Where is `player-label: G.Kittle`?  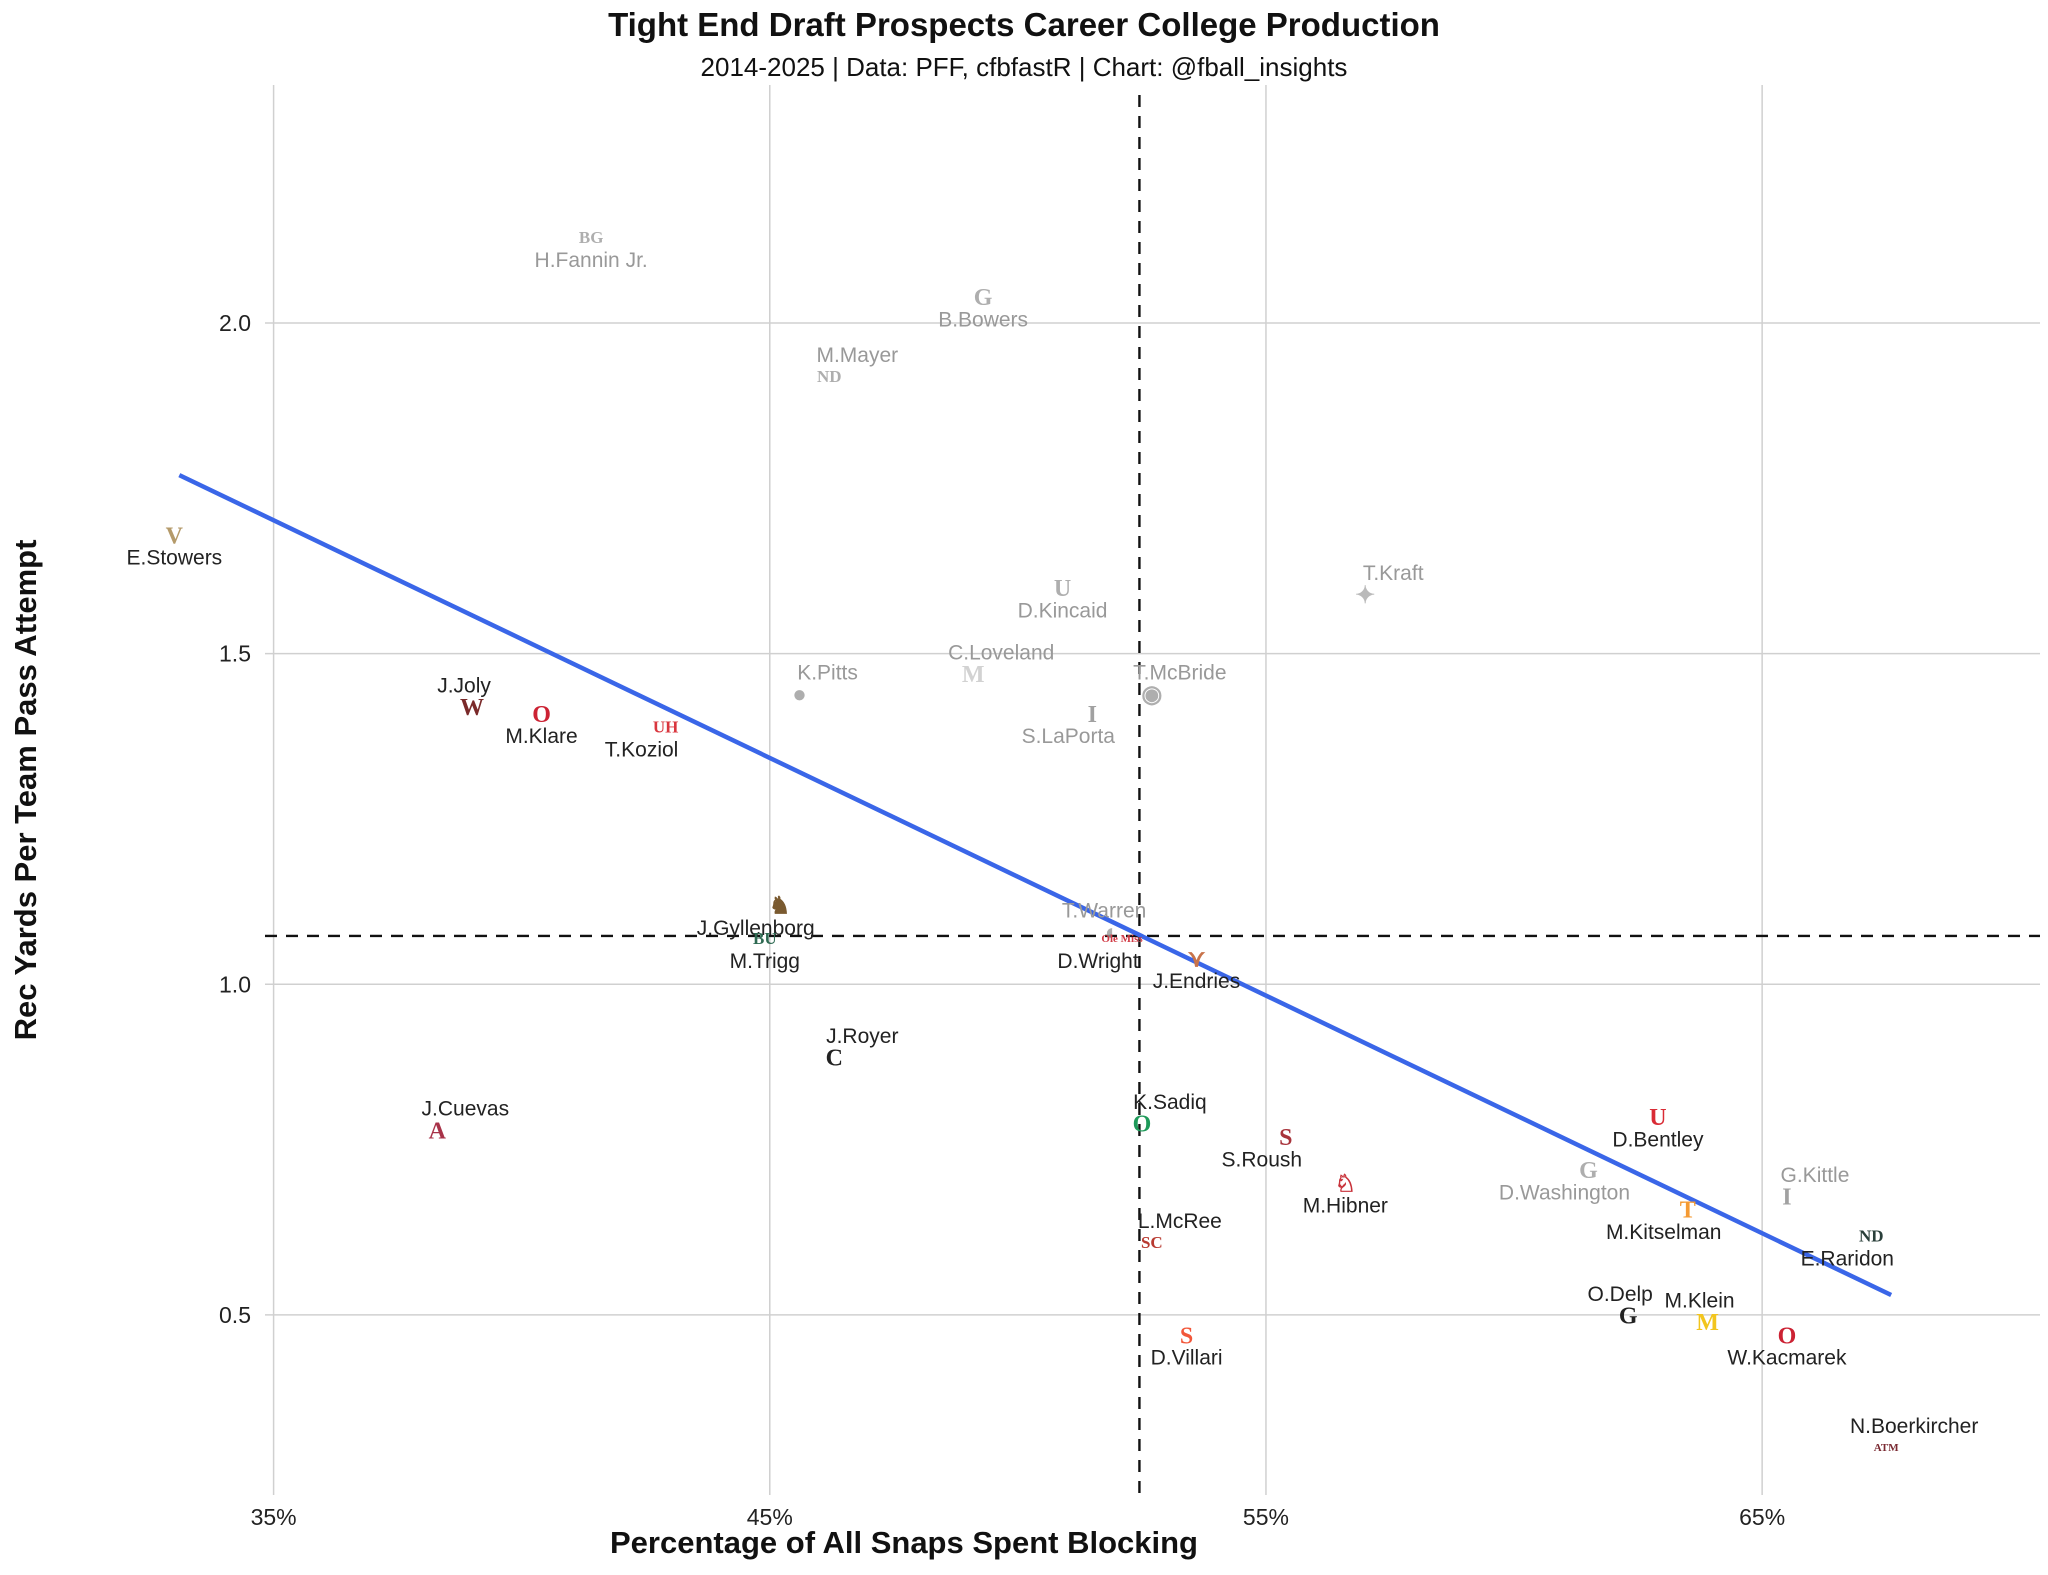 player-label: G.Kittle is located at coordinates (1815, 1175).